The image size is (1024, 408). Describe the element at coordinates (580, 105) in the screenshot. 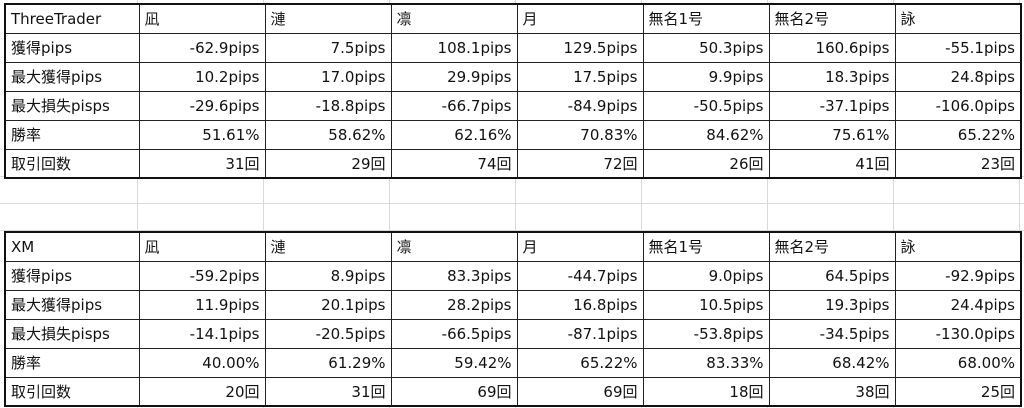

I see `value-cell: -84.9pips` at that location.